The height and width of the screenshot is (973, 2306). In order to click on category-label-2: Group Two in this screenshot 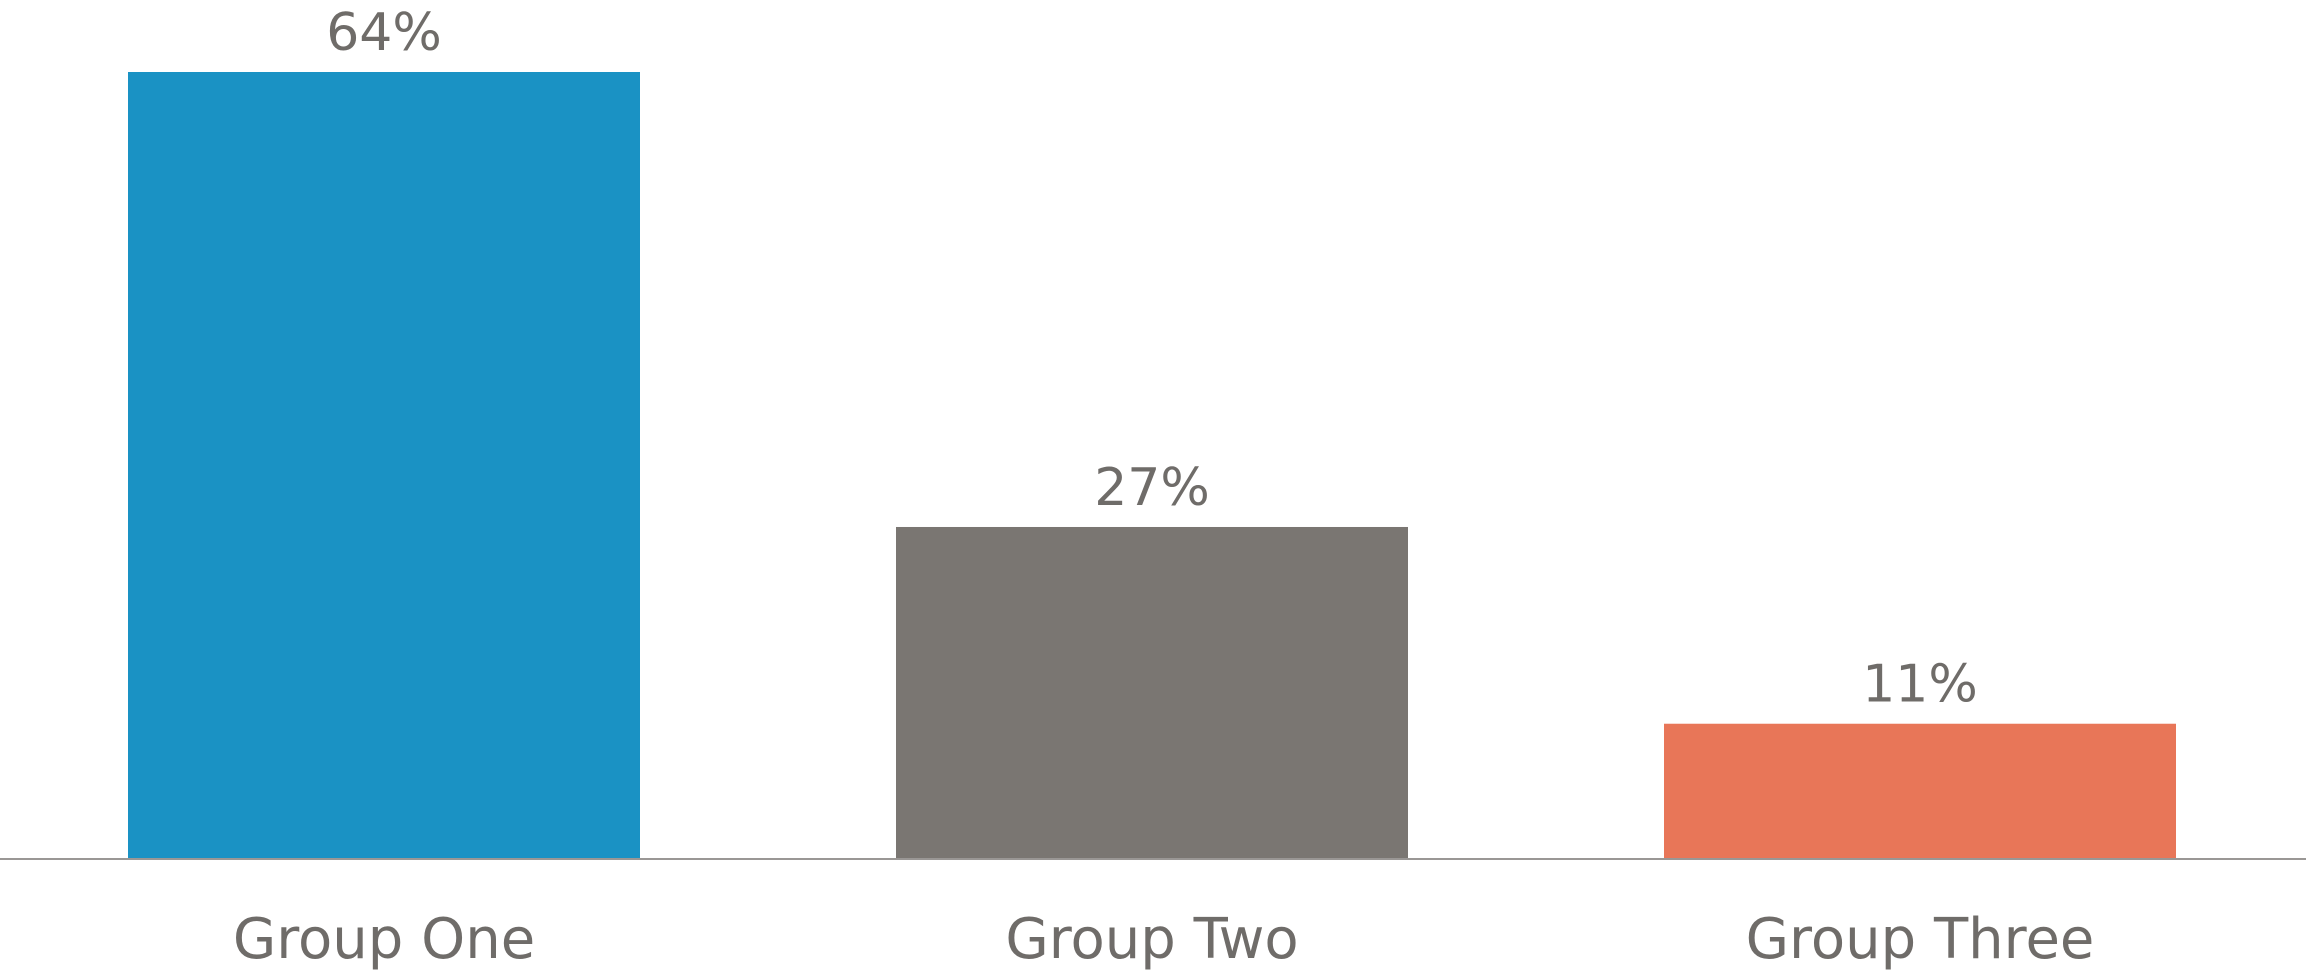, I will do `click(1151, 939)`.